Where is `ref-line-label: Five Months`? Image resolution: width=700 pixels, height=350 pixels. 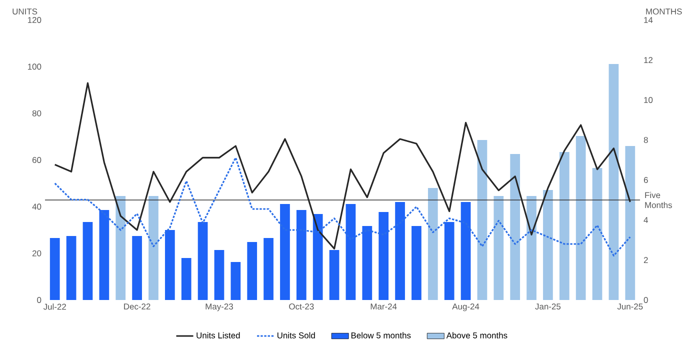
ref-line-label: Five Months is located at coordinates (658, 200).